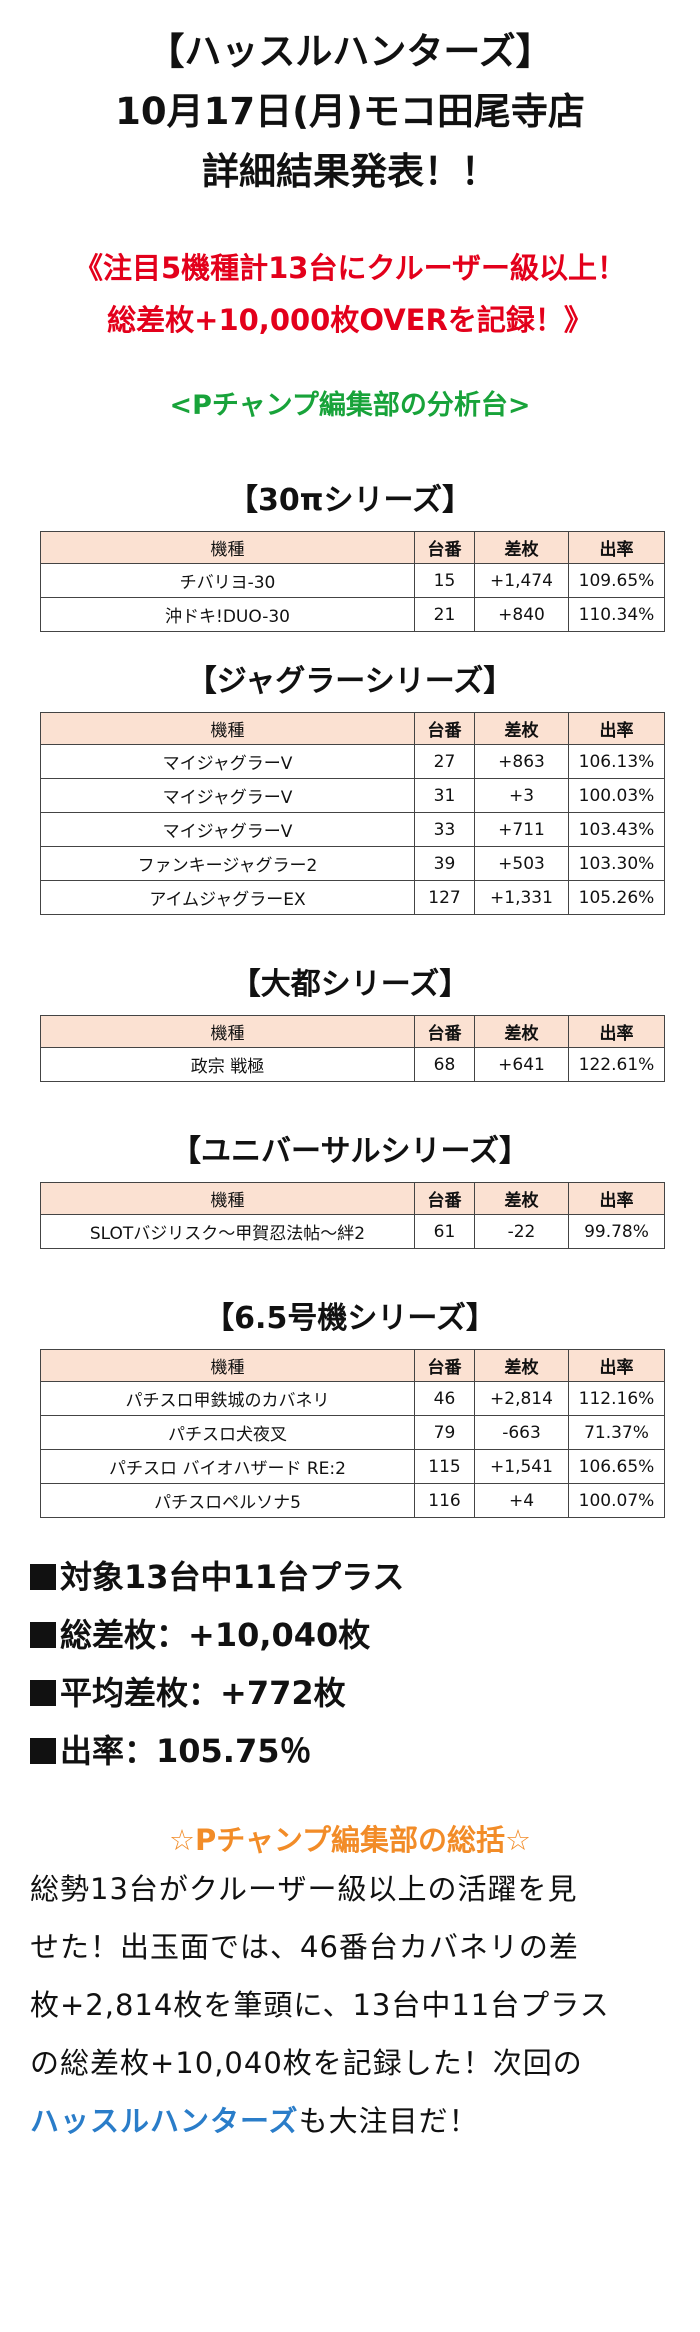  I want to click on event-name-highlight: ハッスルハンターズ, so click(164, 2121).